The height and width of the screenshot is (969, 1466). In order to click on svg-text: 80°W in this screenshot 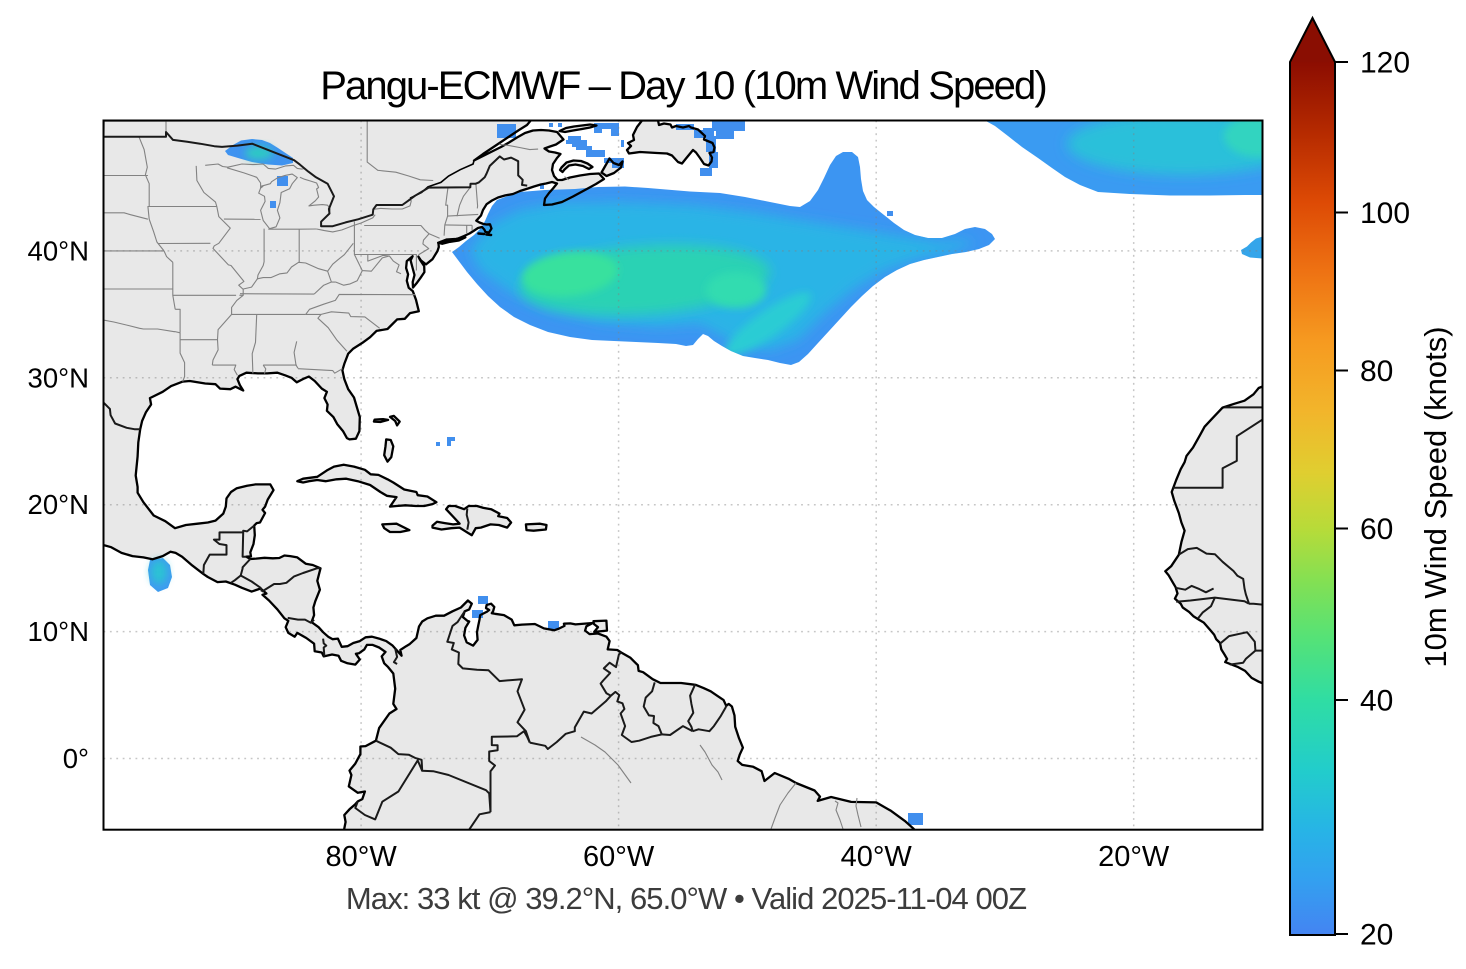, I will do `click(361, 857)`.